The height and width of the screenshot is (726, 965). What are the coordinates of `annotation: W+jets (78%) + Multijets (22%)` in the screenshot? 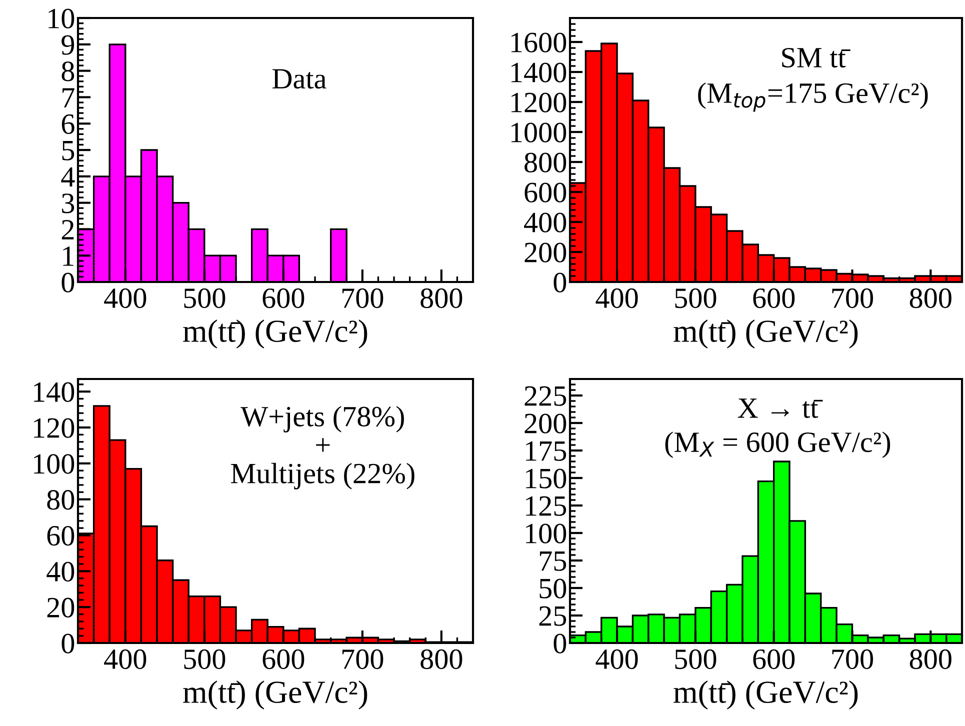 It's located at (322, 448).